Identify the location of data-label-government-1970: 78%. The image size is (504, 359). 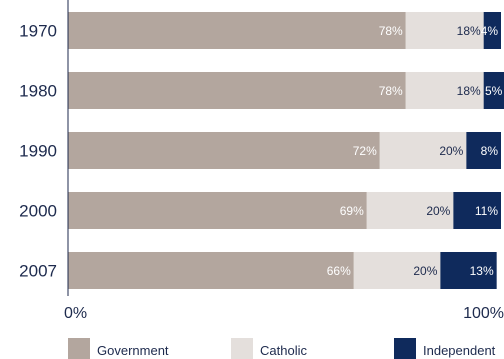
(391, 31).